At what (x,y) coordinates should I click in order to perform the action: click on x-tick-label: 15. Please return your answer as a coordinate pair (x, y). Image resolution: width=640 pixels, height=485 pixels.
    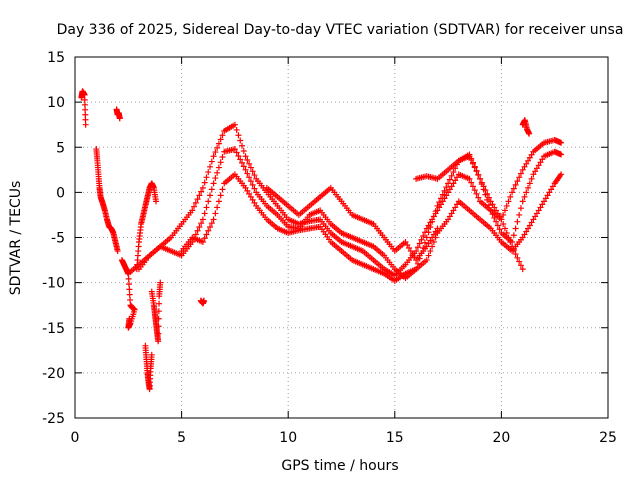
    Looking at the image, I should click on (395, 438).